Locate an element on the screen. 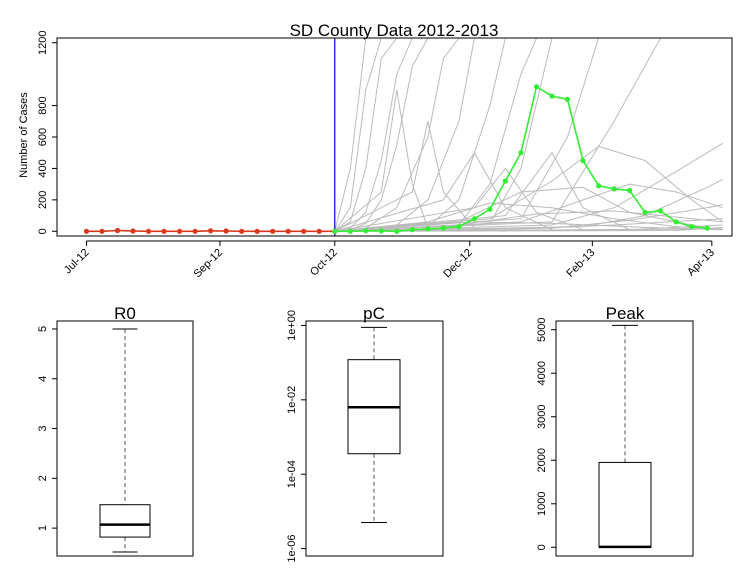 The height and width of the screenshot is (586, 750). y-tick-label-3: 1e-02 is located at coordinates (292, 400).